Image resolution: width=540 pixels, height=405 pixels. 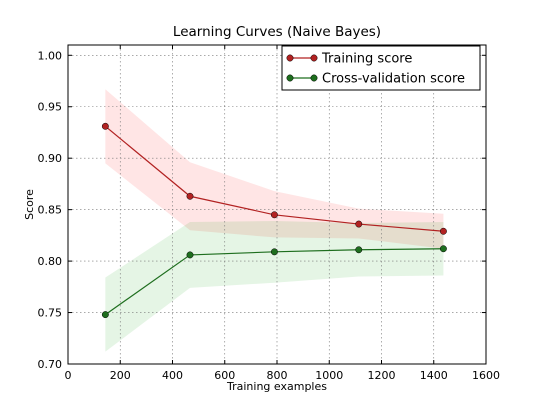 What do you see at coordinates (434, 375) in the screenshot?
I see `x-tick-label: 1400` at bounding box center [434, 375].